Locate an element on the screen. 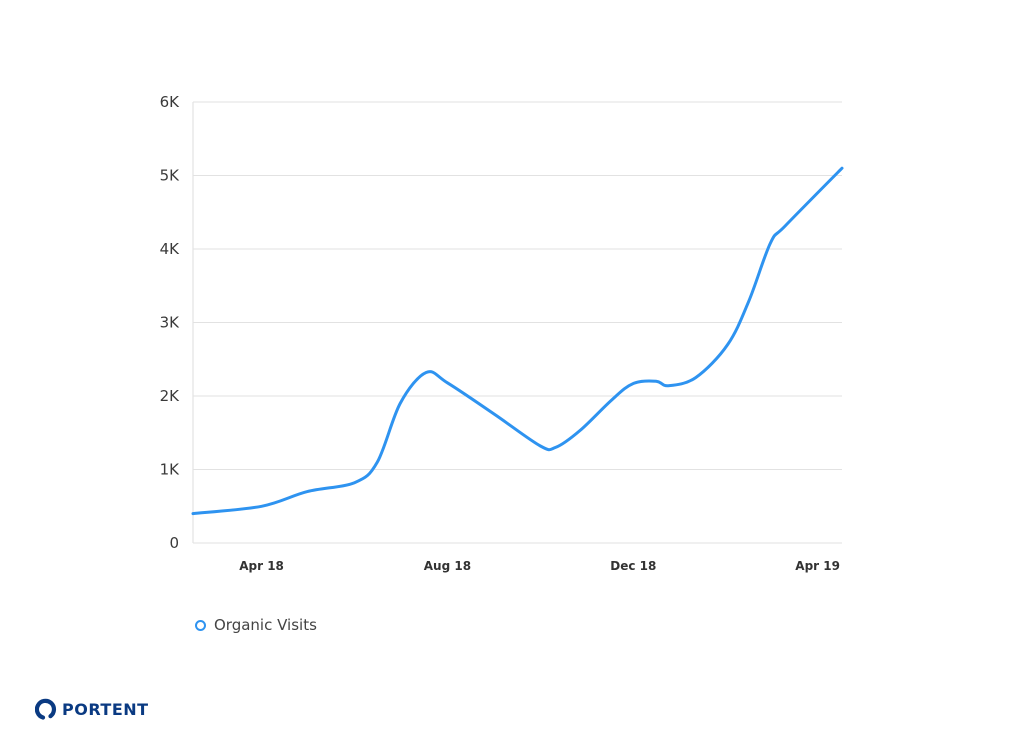 The width and height of the screenshot is (1024, 755). y-tick-label: 6K is located at coordinates (170, 102).